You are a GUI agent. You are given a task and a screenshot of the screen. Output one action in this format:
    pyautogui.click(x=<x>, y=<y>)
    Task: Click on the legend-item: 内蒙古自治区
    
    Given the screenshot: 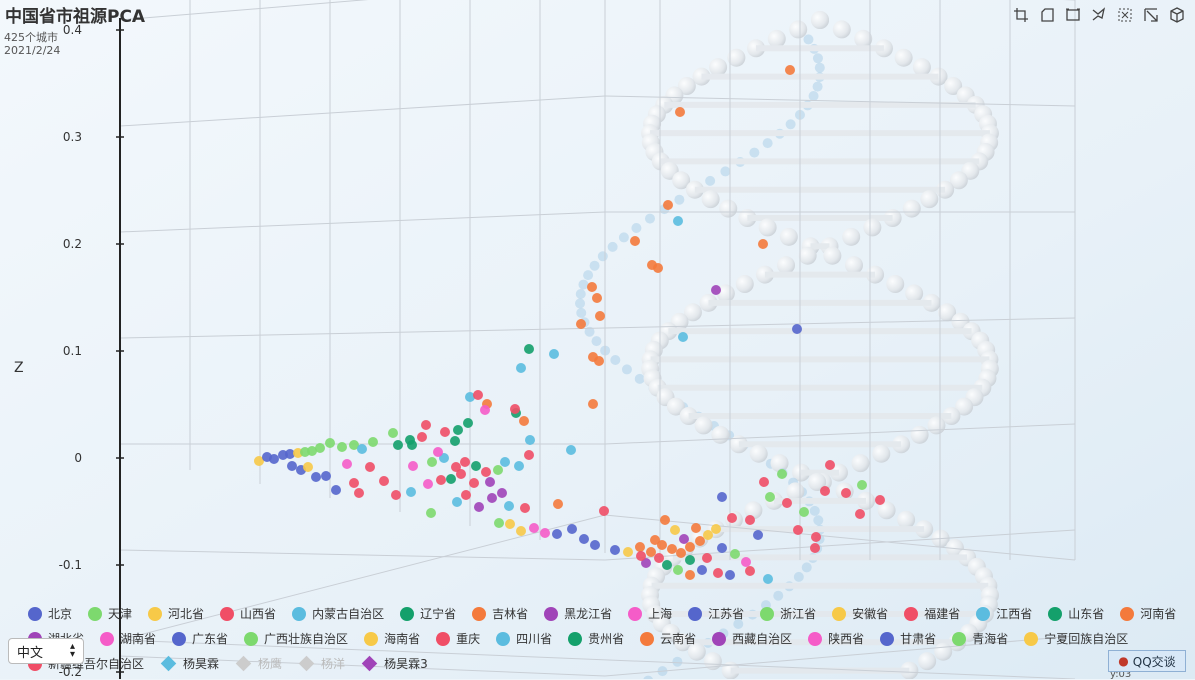 What is the action you would take?
    pyautogui.click(x=338, y=613)
    